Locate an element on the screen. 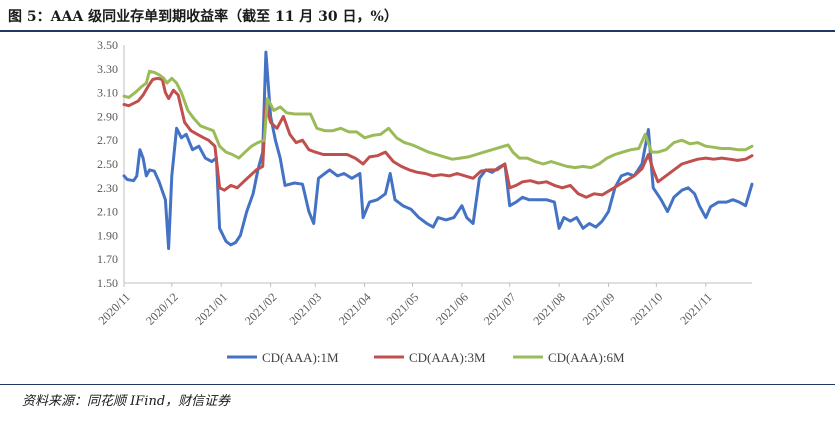 This screenshot has height=422, width=835. x-tick-label: 2020/12 is located at coordinates (162, 309).